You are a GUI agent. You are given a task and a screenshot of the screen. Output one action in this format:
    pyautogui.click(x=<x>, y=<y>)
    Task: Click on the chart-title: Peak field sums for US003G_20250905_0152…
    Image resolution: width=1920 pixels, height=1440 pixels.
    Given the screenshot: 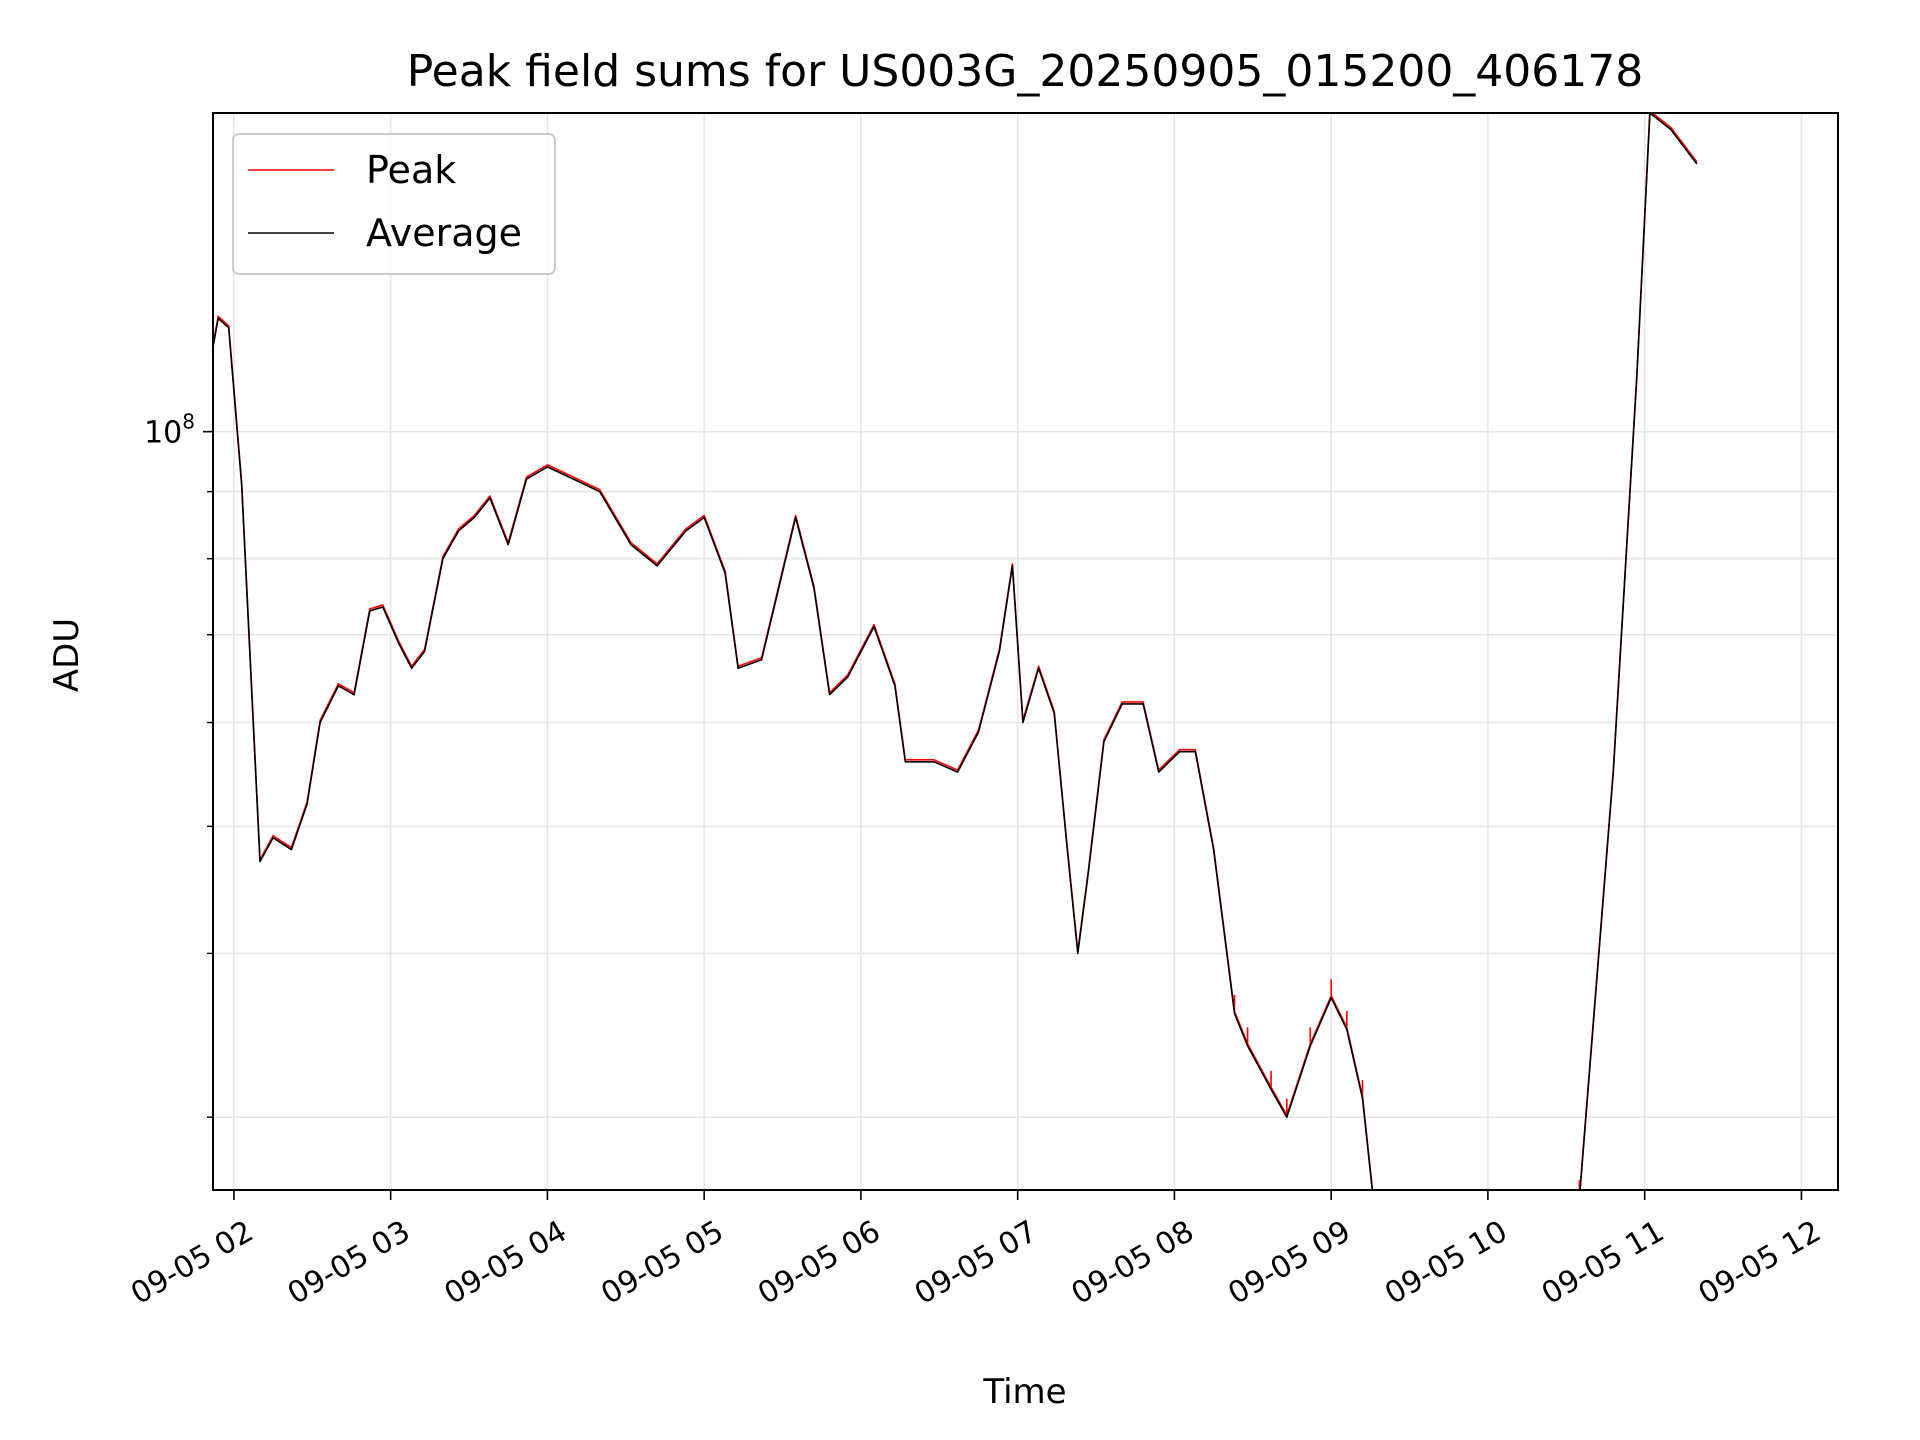 What is the action you would take?
    pyautogui.click(x=1025, y=71)
    